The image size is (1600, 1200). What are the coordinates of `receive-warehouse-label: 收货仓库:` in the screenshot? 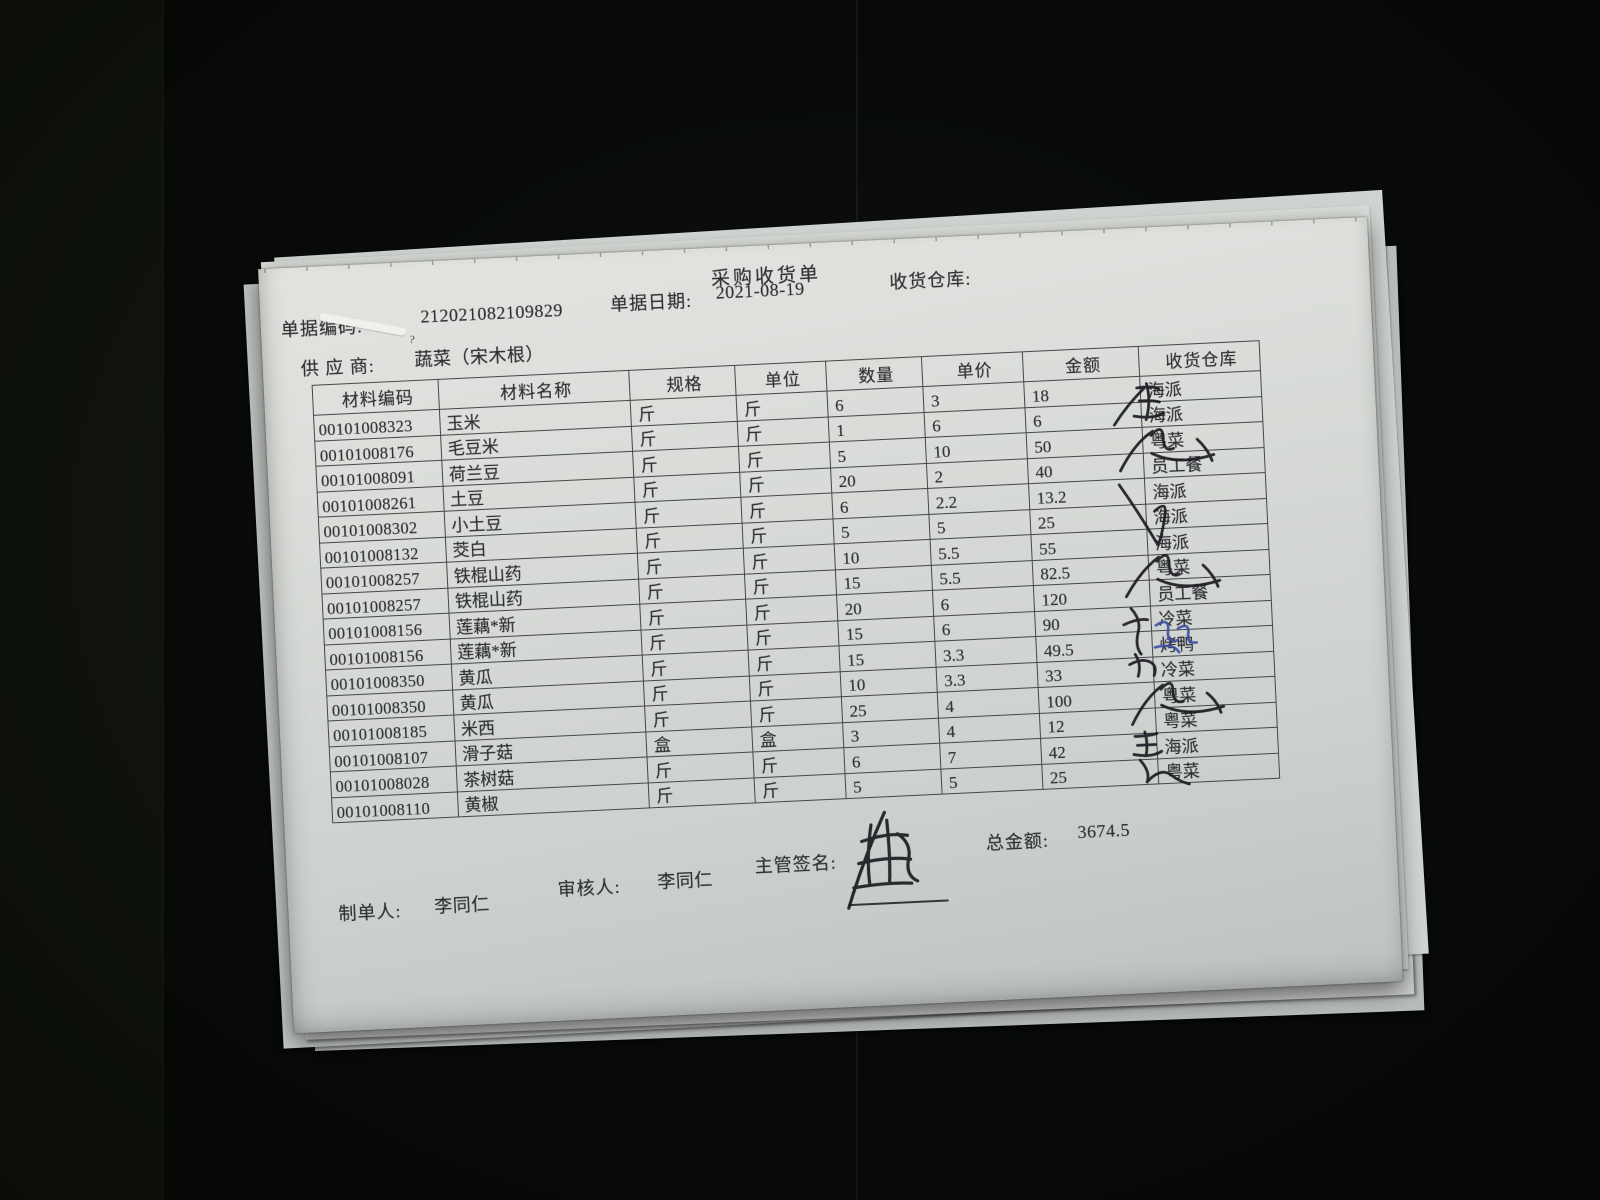 It's located at (930, 280).